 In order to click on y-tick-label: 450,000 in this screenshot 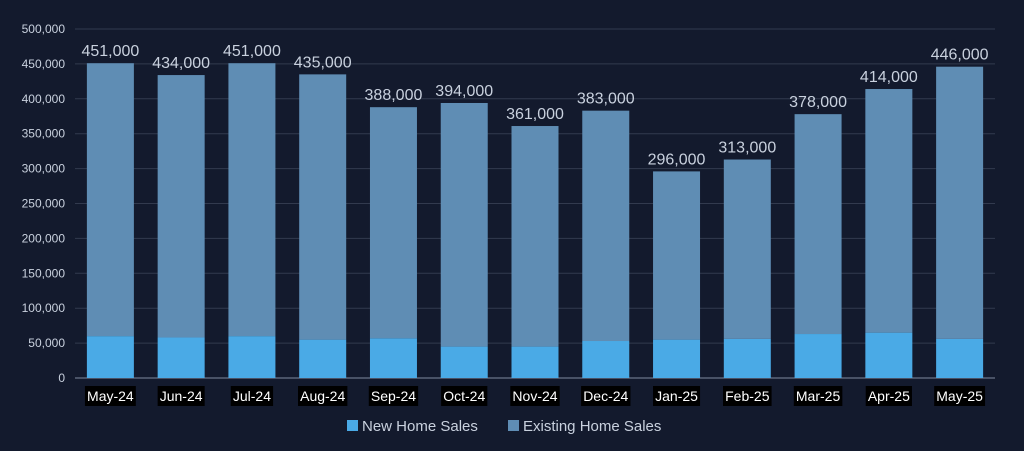, I will do `click(44, 64)`.